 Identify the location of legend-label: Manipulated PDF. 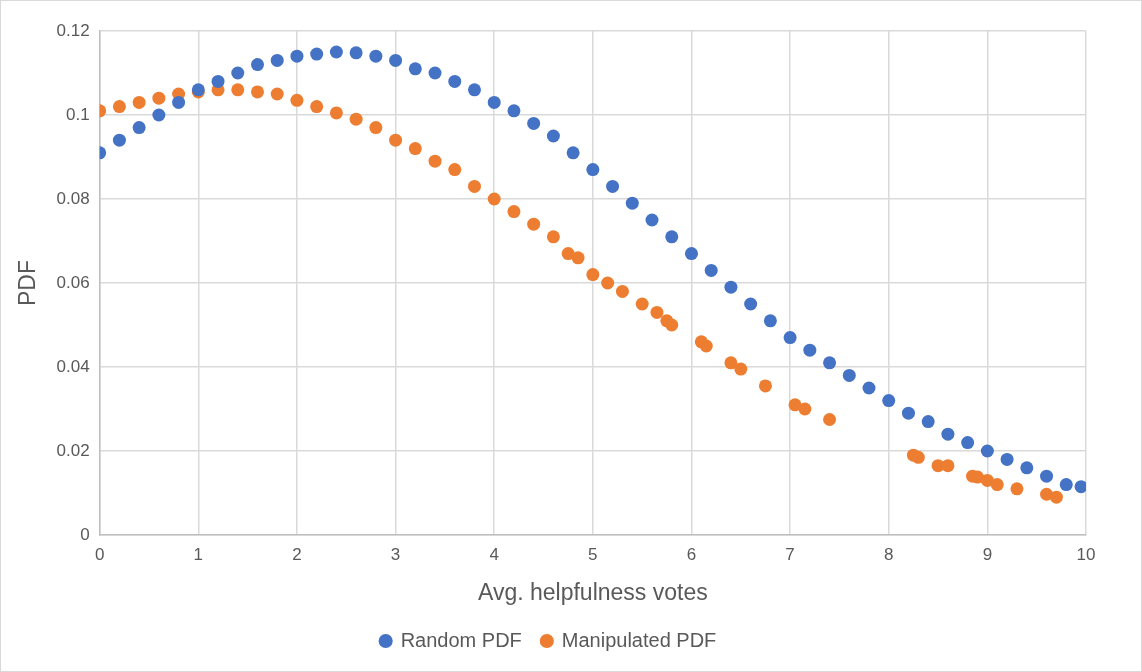
(639, 639).